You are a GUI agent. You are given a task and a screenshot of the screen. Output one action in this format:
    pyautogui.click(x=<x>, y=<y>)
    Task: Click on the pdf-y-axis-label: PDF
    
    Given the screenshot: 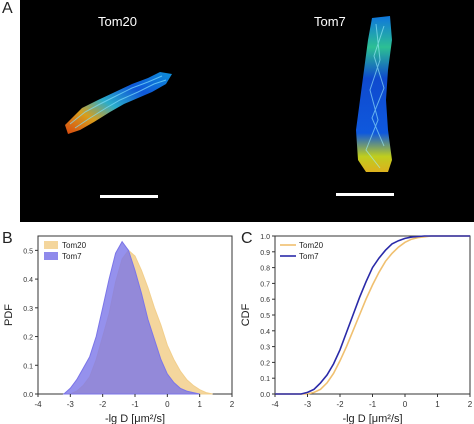 What is the action you would take?
    pyautogui.click(x=9, y=315)
    